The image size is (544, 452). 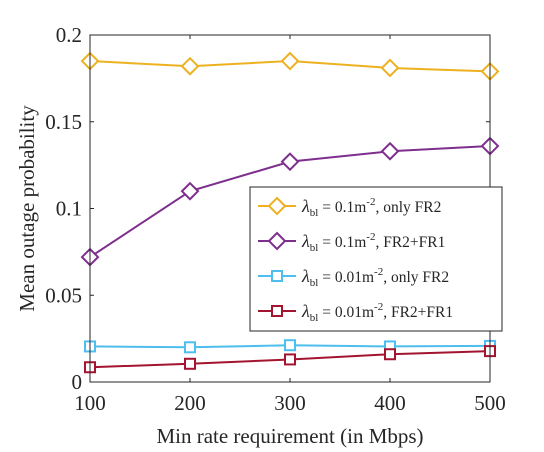 What do you see at coordinates (63, 295) in the screenshot?
I see `y-tick-label: 0.05` at bounding box center [63, 295].